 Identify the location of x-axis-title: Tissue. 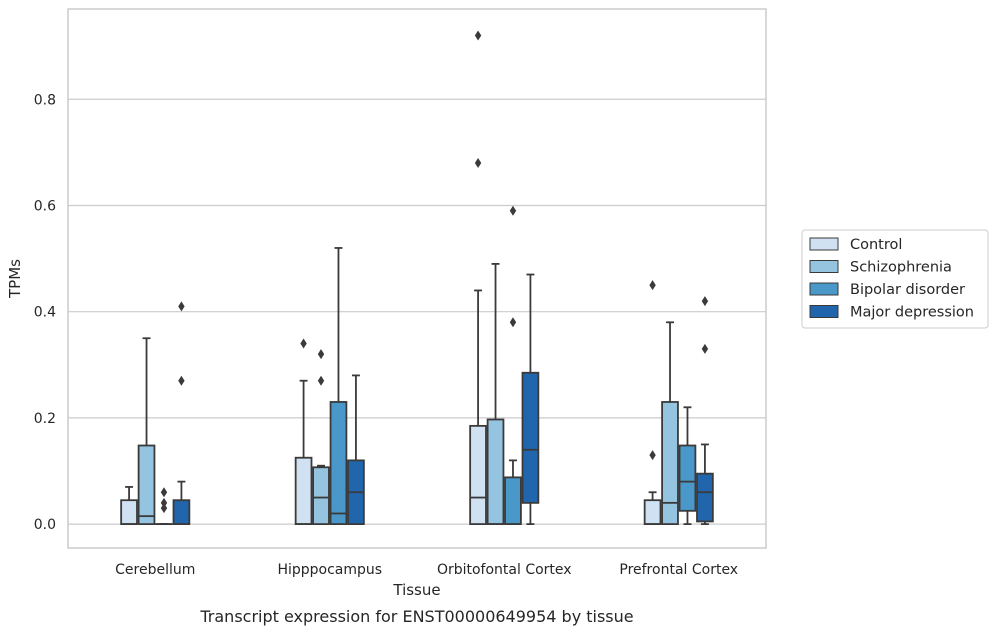
(416, 590).